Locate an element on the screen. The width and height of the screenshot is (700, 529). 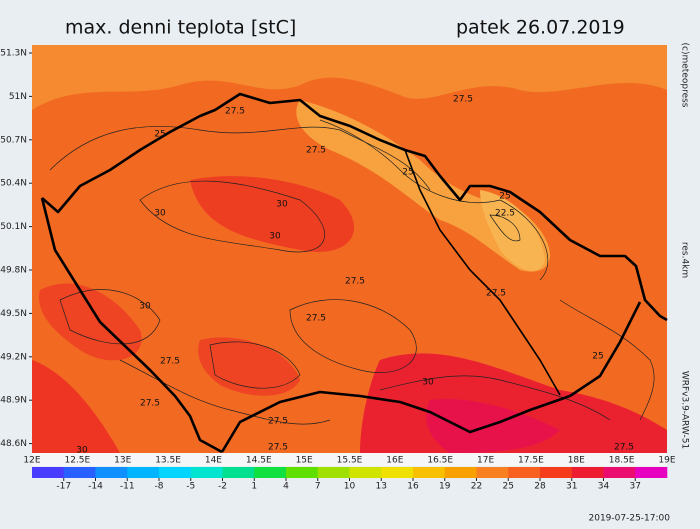
lon-strip is located at coordinates (349, 459).